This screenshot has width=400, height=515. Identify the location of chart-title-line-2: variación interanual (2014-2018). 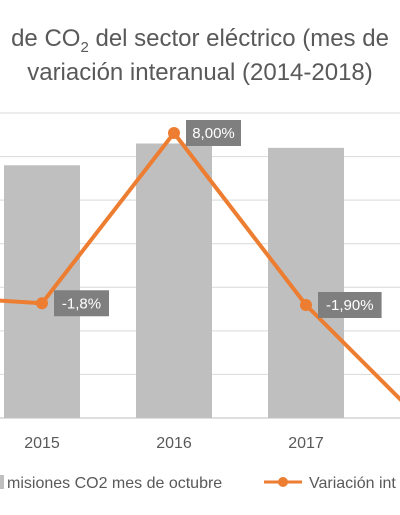
(200, 72).